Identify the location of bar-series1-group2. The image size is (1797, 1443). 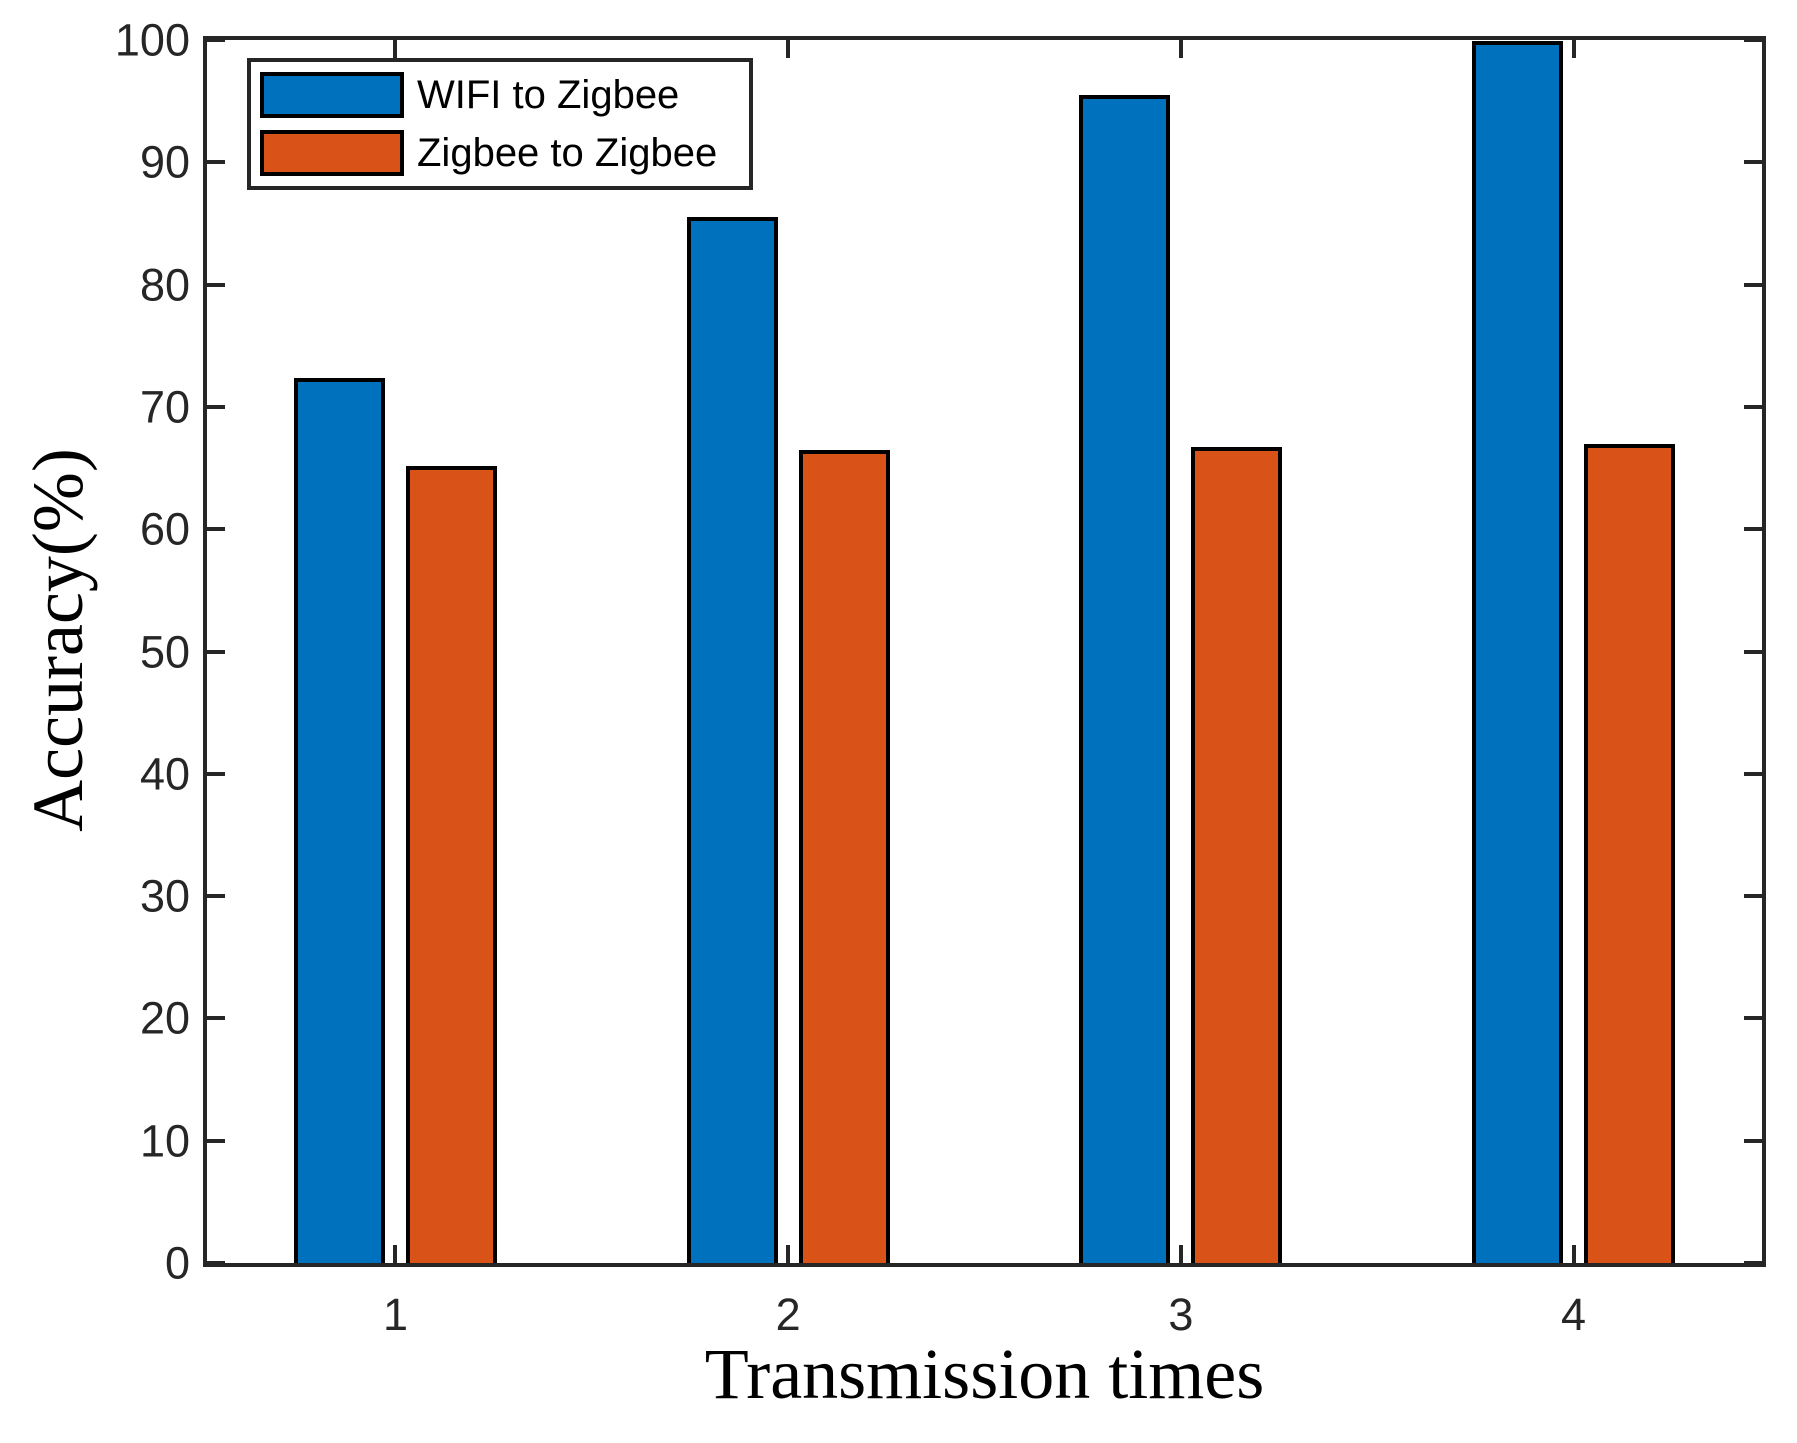
(732, 740).